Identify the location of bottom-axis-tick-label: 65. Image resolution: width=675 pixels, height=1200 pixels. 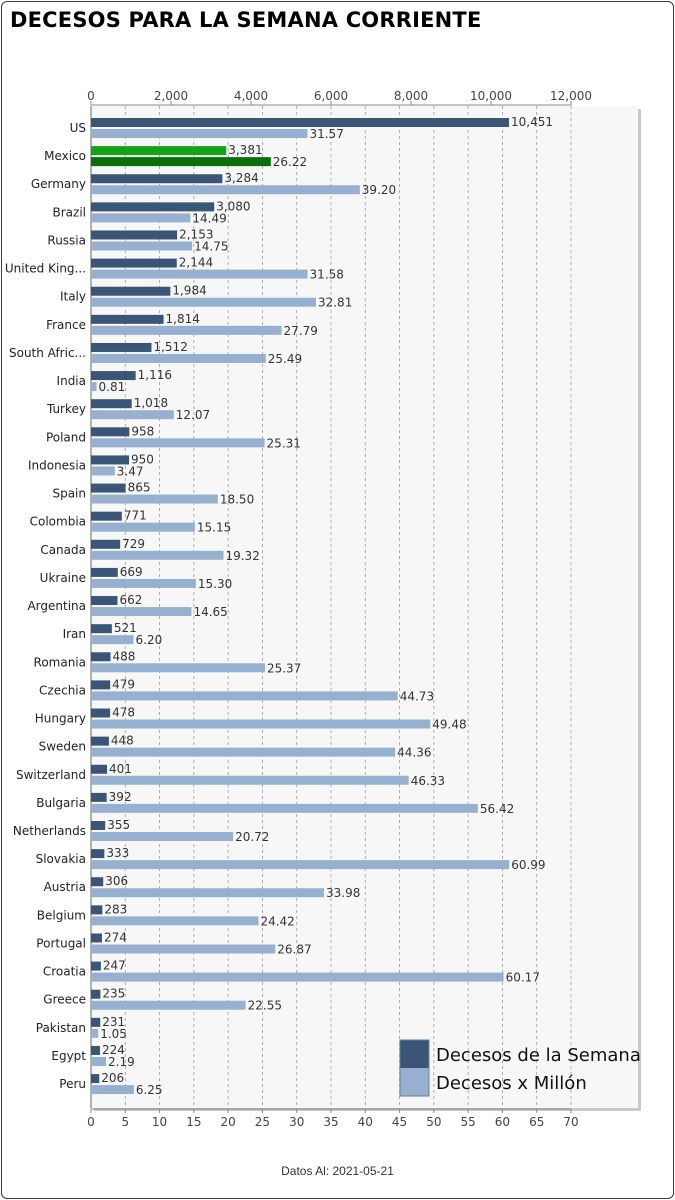
(536, 1122).